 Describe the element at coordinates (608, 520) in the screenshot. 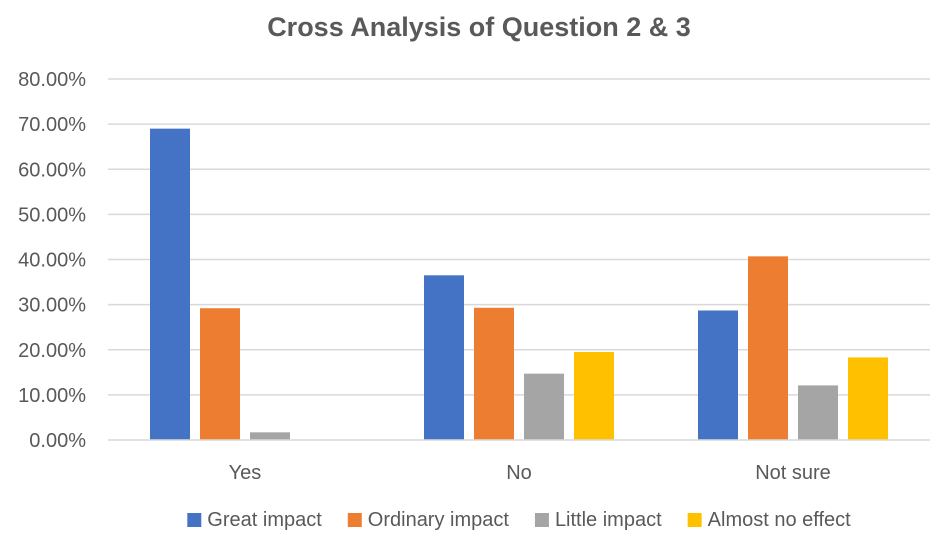

I see `legend-label: Little impact` at that location.